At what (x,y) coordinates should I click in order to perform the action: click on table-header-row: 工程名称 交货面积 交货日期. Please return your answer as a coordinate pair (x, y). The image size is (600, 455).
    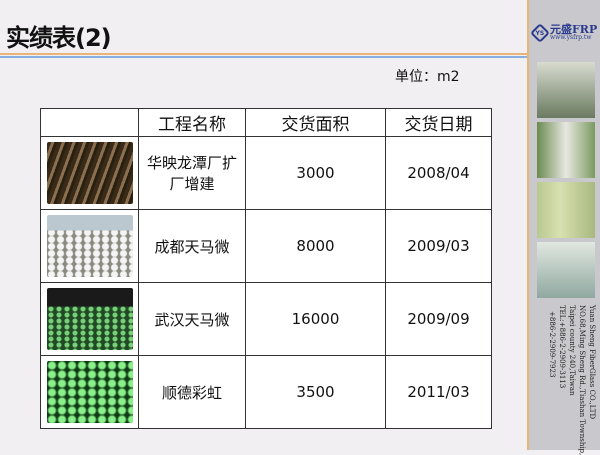
    Looking at the image, I should click on (266, 122).